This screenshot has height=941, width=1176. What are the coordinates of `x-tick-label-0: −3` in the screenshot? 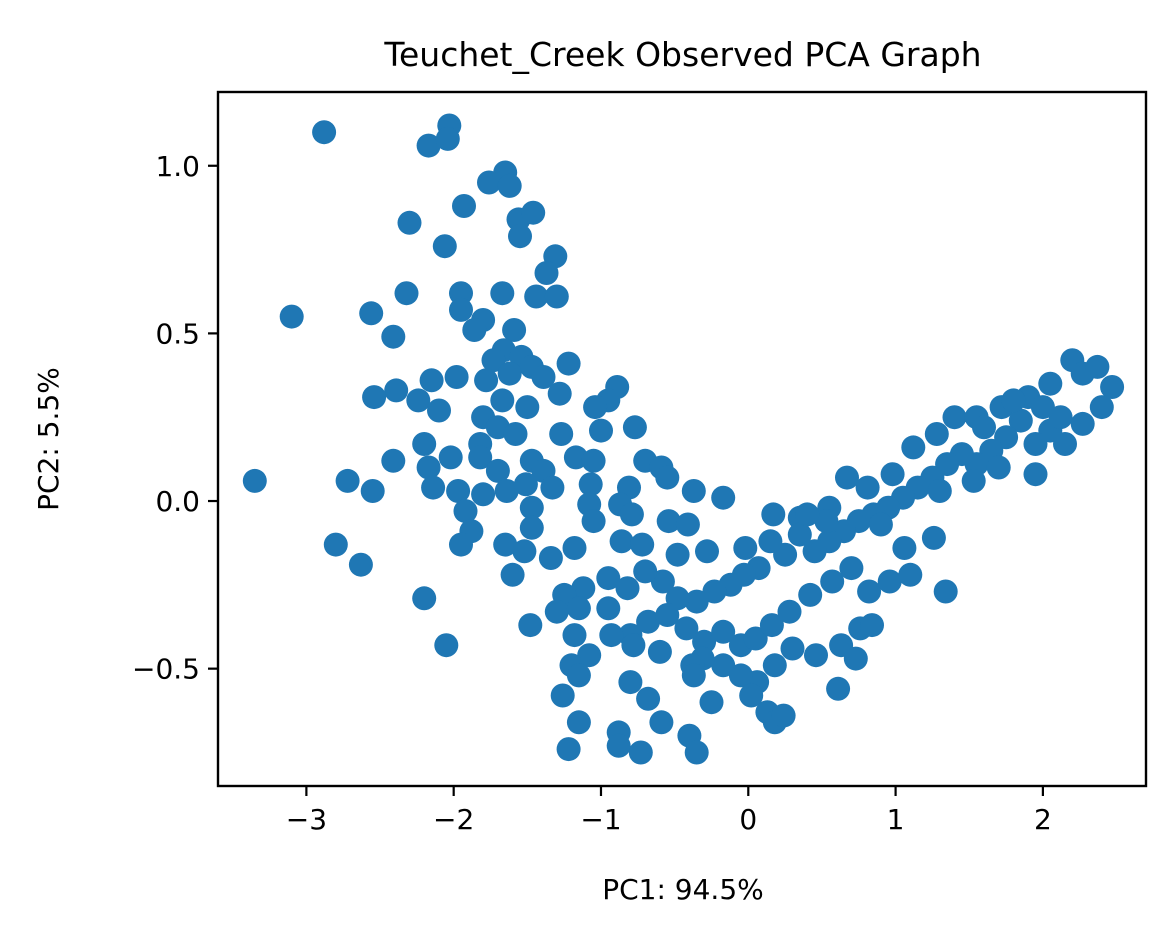 It's located at (306, 819).